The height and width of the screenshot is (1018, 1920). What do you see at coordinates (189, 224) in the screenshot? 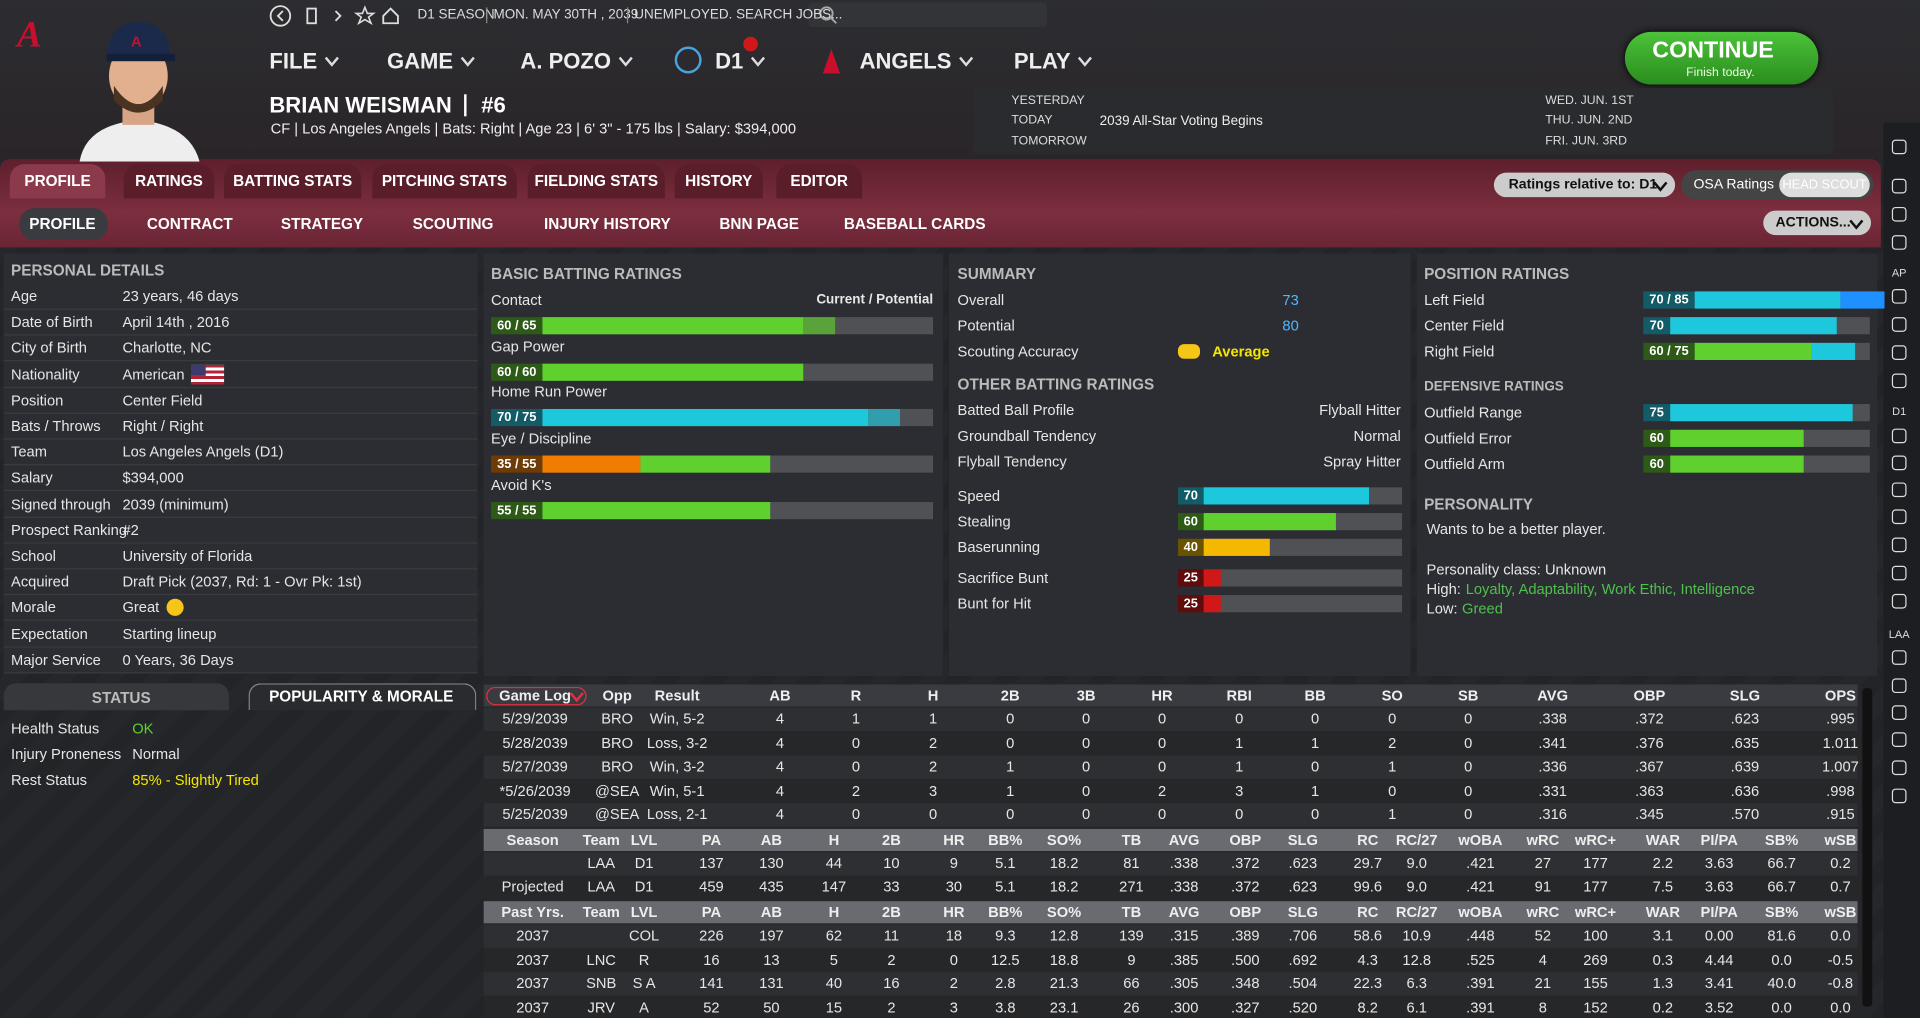
I see `subtab-label: CONTRACT` at bounding box center [189, 224].